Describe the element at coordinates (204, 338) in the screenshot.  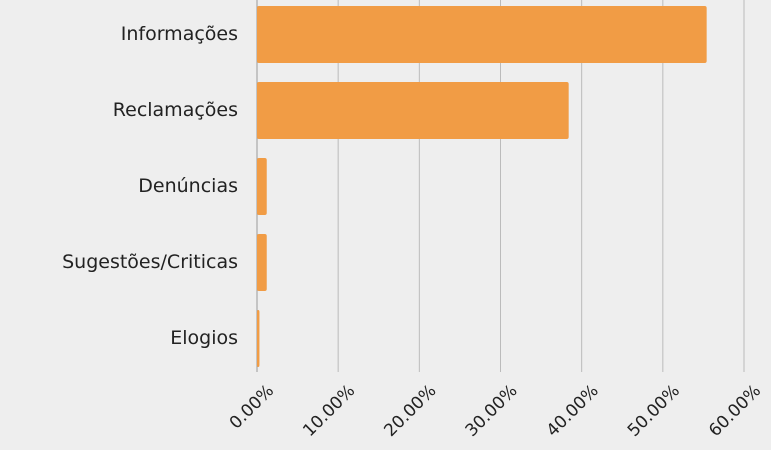
I see `y-tick-label: Elogios` at that location.